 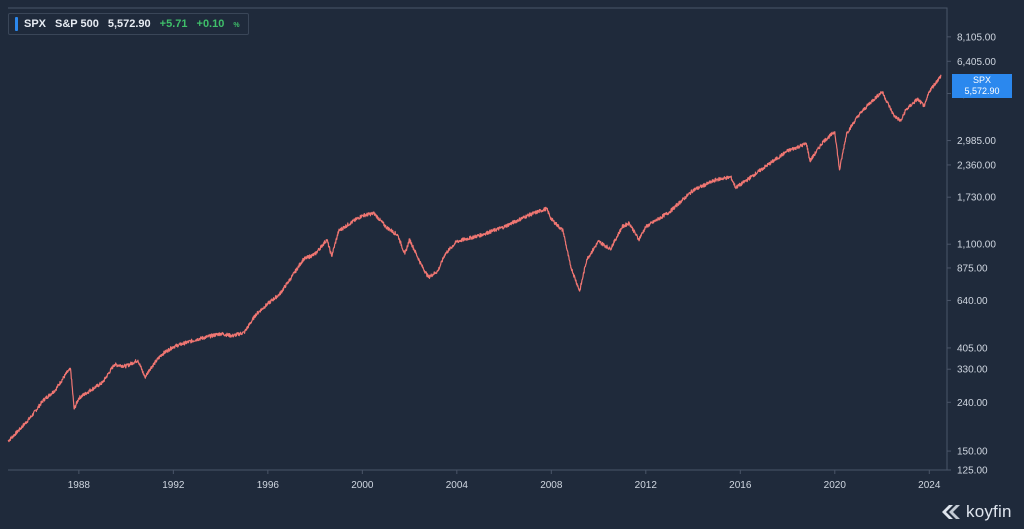 What do you see at coordinates (79, 485) in the screenshot?
I see `x-tick-label: 1988` at bounding box center [79, 485].